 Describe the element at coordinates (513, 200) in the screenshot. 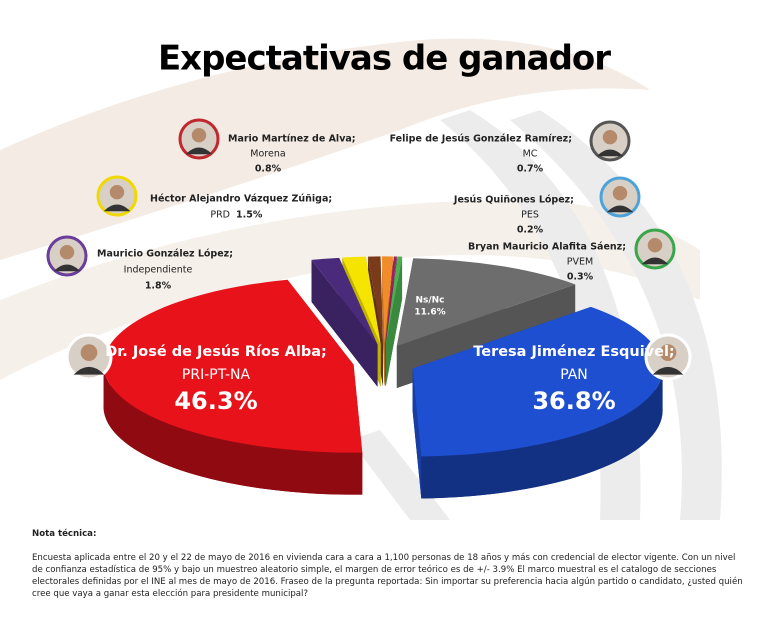

I see `candidate-name: Jesús Quiñones López;` at that location.